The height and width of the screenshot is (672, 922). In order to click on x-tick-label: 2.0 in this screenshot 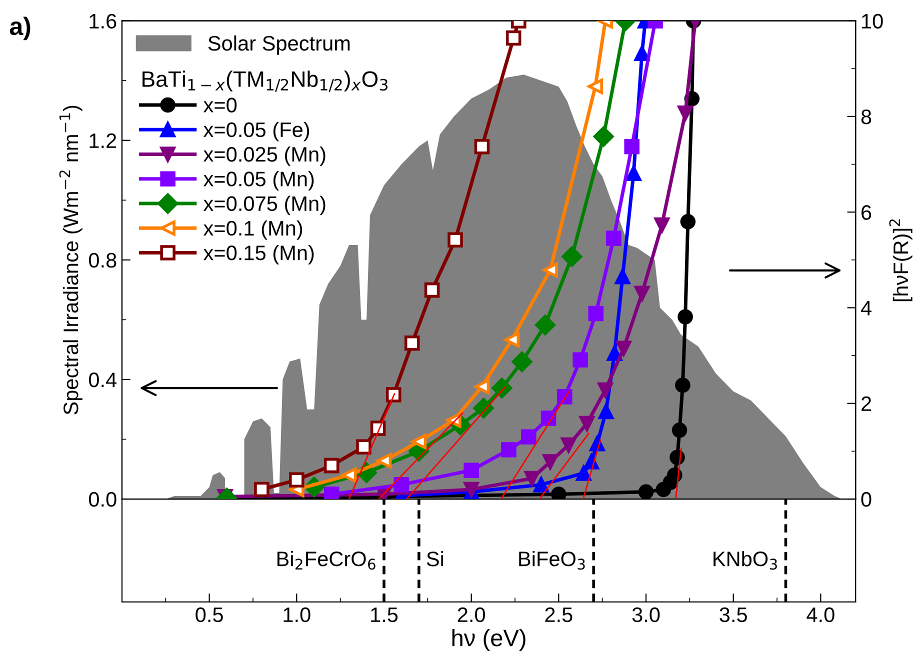, I will do `click(471, 614)`.